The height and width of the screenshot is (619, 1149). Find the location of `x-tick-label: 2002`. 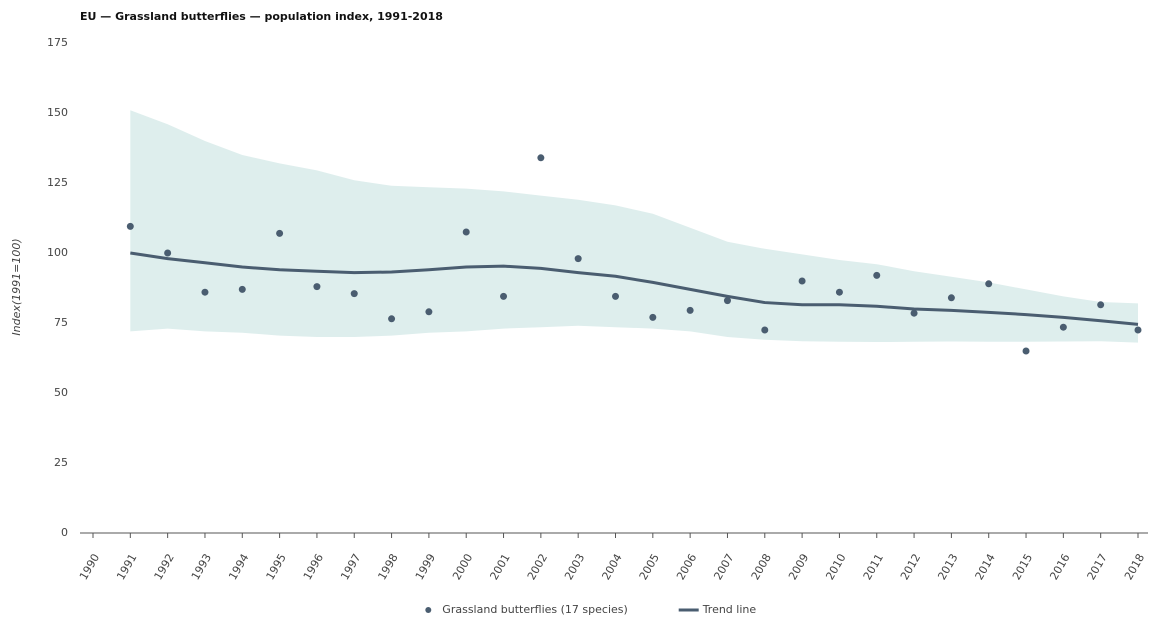

x-tick-label: 2002 is located at coordinates (537, 567).